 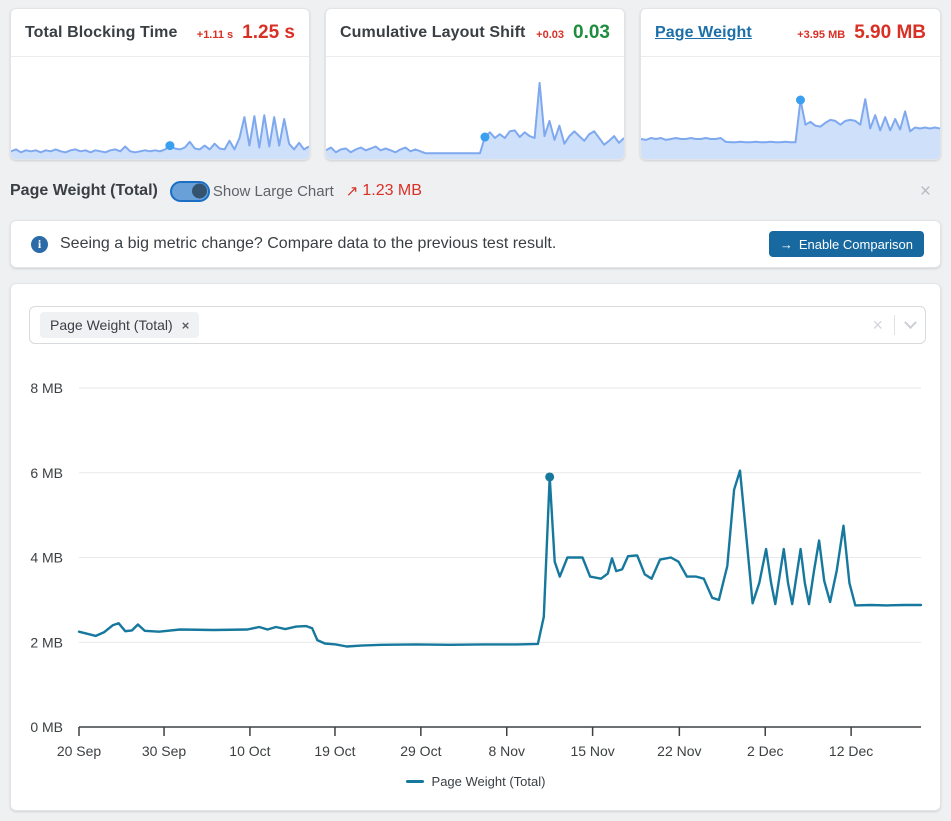 What do you see at coordinates (477, 325) in the screenshot?
I see `metric-select-input: Page Weight (Total) × ×` at bounding box center [477, 325].